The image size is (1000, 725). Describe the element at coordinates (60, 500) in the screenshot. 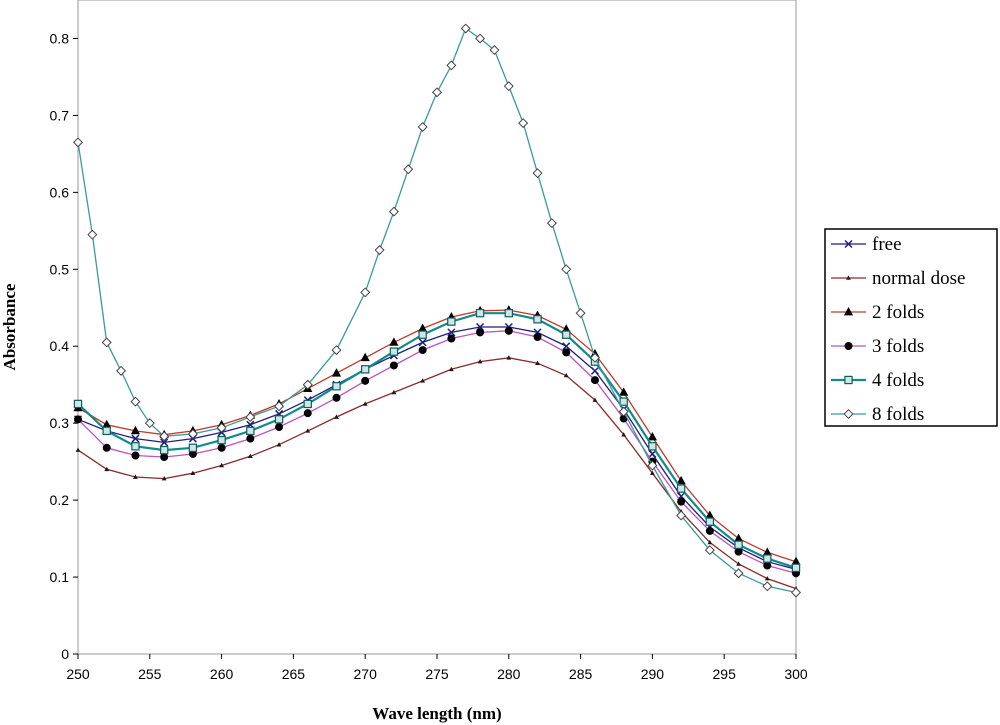

I see `y-tick-label: 0.2` at that location.